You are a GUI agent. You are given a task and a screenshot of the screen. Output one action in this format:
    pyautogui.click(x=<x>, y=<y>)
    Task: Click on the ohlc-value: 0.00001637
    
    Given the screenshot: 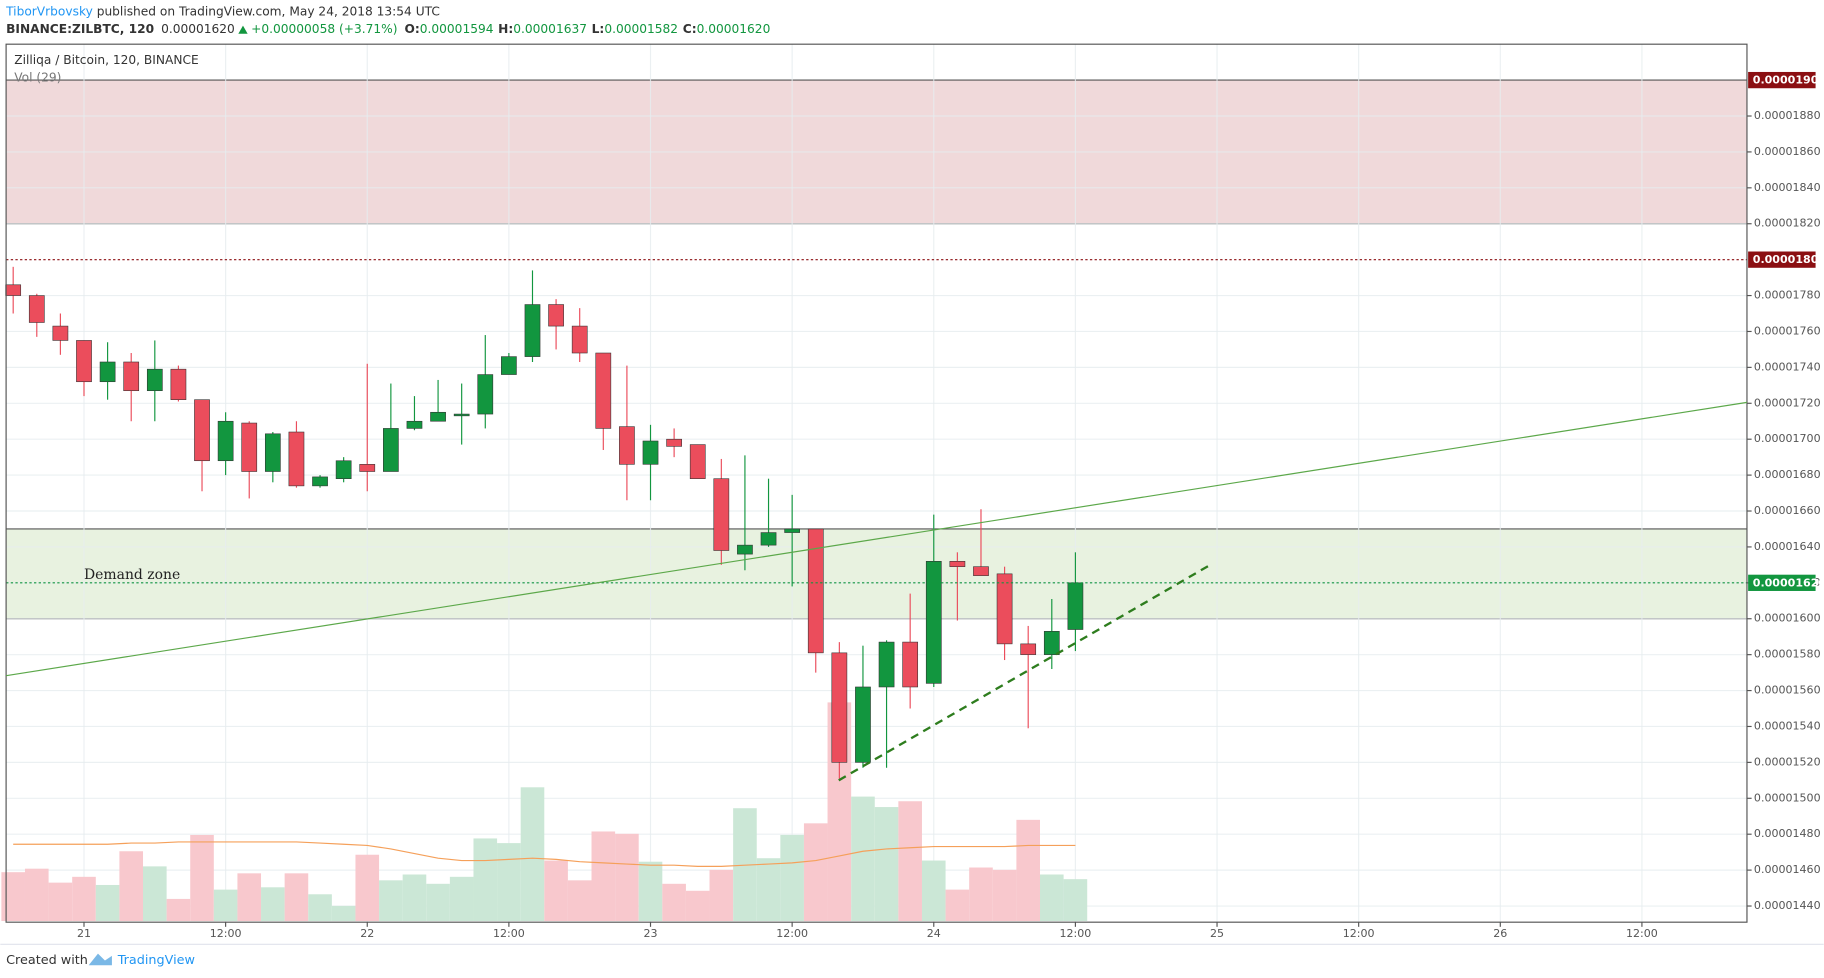 What is the action you would take?
    pyautogui.click(x=550, y=29)
    